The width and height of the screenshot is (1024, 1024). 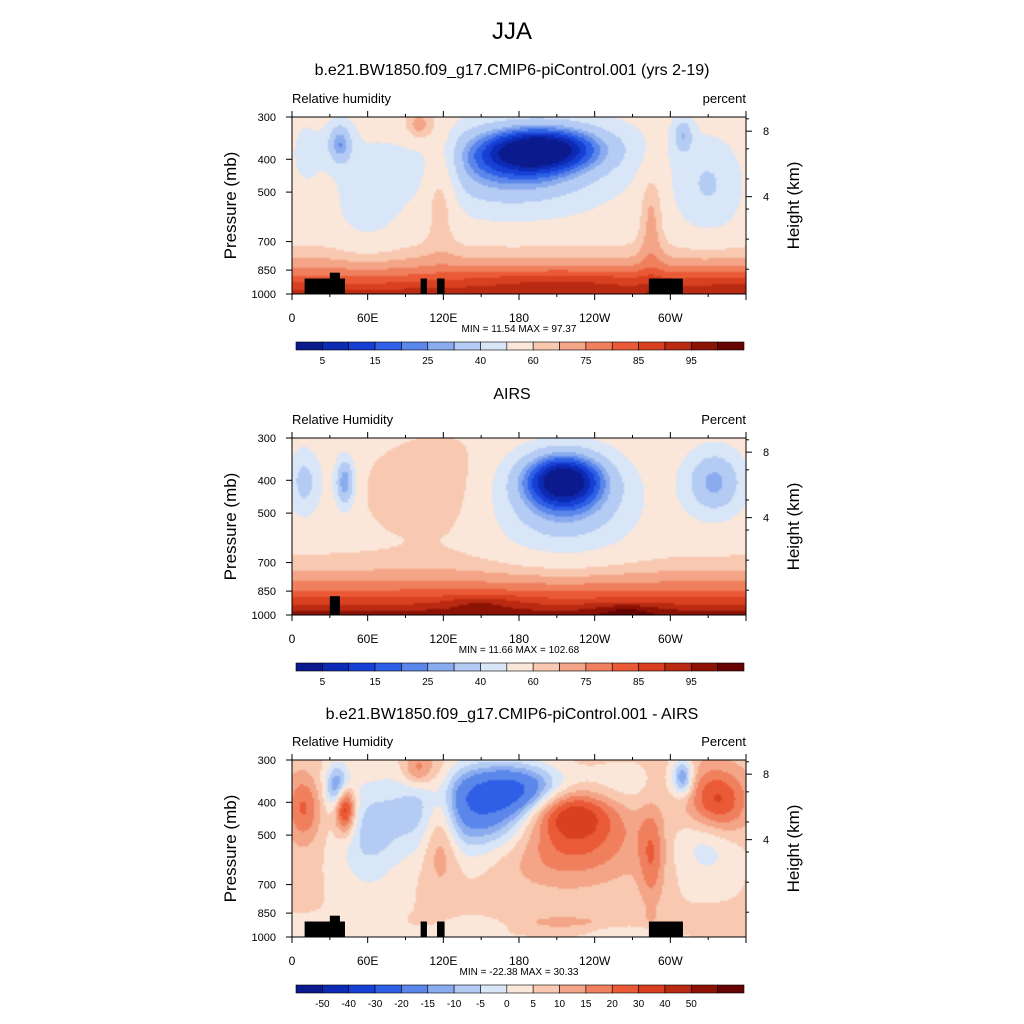 What do you see at coordinates (348, 1004) in the screenshot?
I see `colorbar-label: -40` at bounding box center [348, 1004].